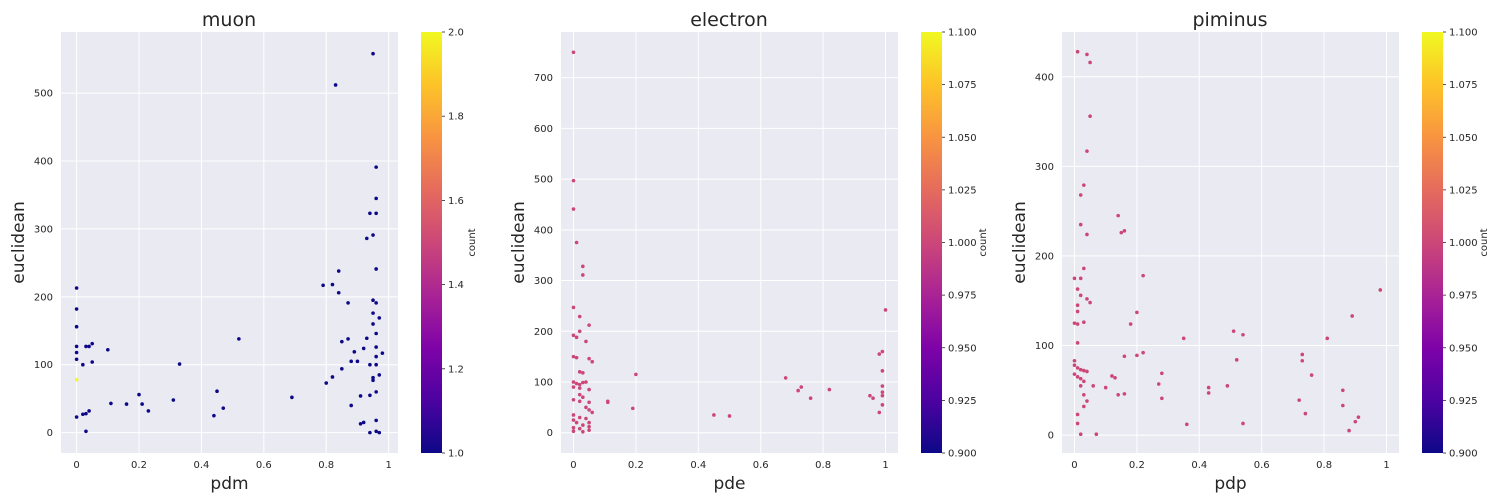 This screenshot has height=504, width=1512. What do you see at coordinates (229, 20) in the screenshot?
I see `chart-title: muon` at bounding box center [229, 20].